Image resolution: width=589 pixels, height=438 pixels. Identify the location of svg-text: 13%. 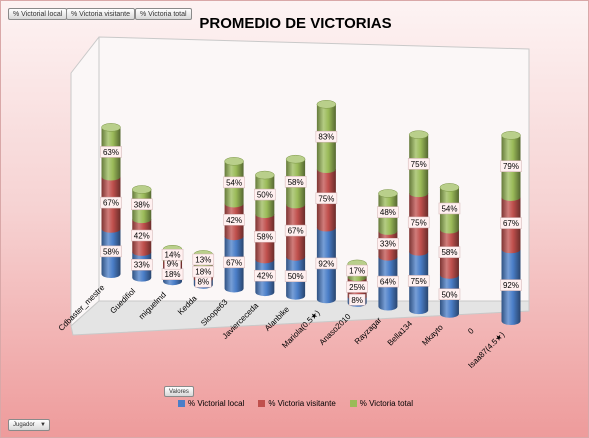
(203, 259).